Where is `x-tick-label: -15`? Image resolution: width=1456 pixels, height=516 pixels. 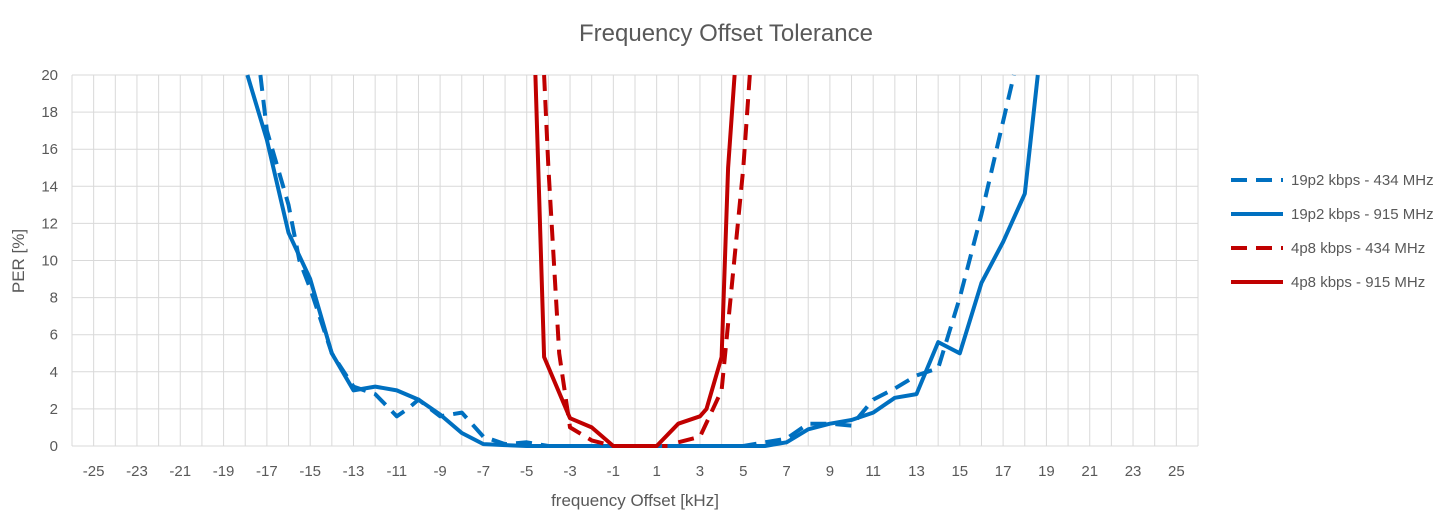
x-tick-label: -15 is located at coordinates (310, 471).